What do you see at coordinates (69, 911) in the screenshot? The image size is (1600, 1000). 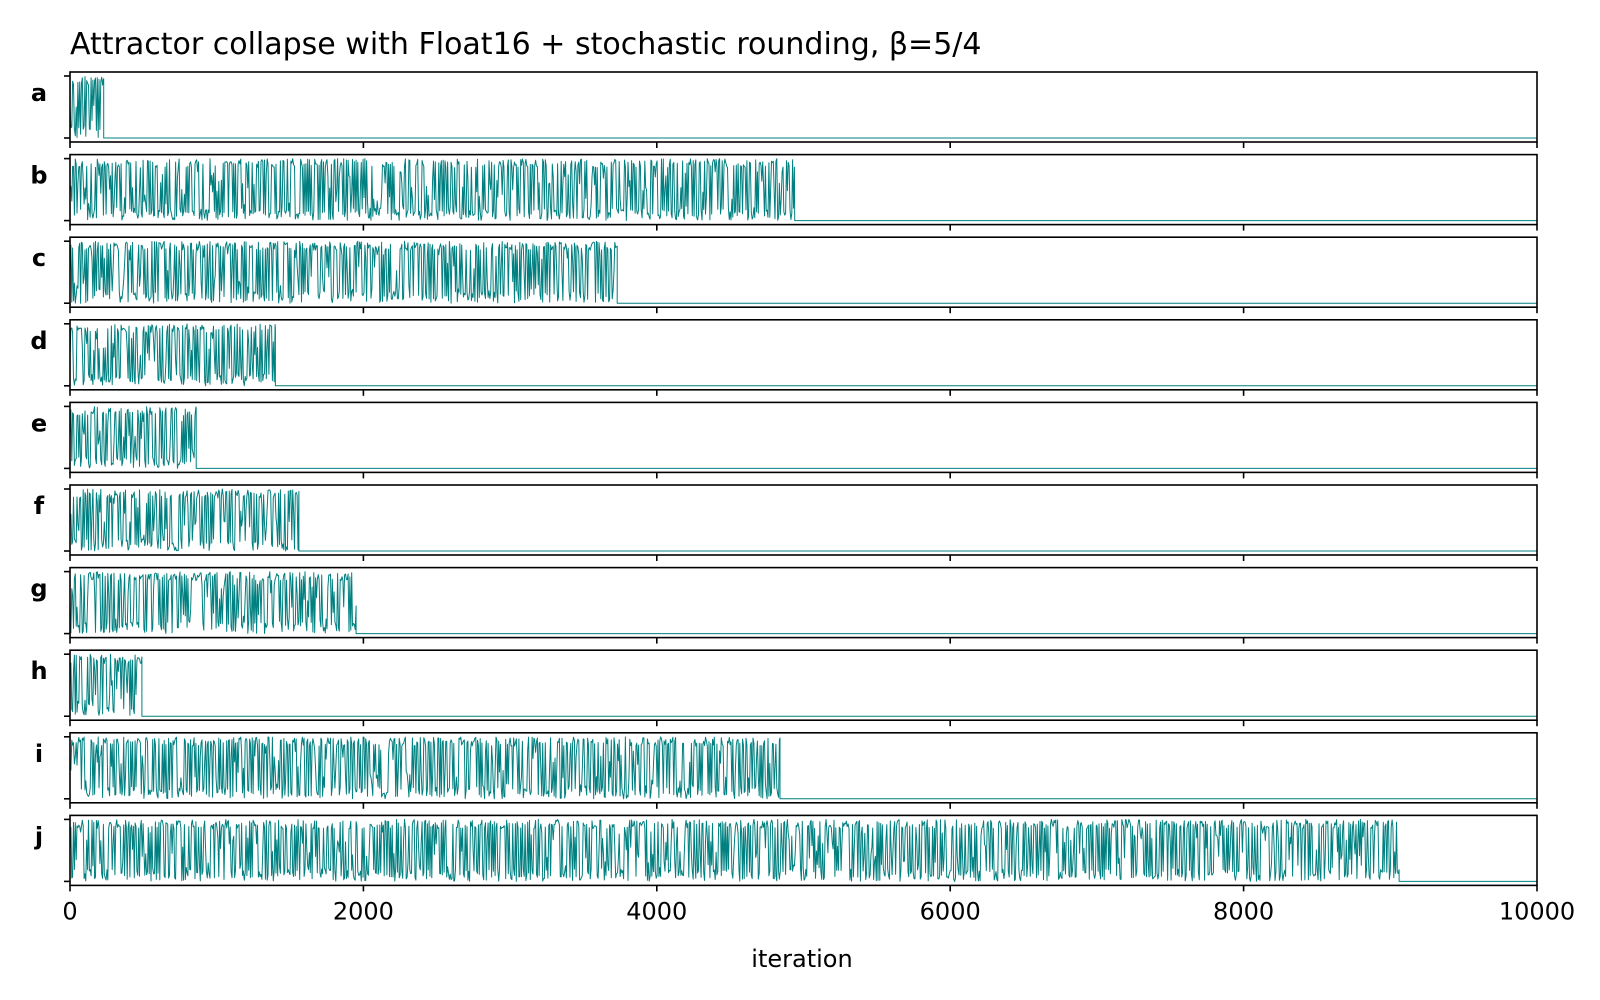 I see `x-tick-label-0: 0` at bounding box center [69, 911].